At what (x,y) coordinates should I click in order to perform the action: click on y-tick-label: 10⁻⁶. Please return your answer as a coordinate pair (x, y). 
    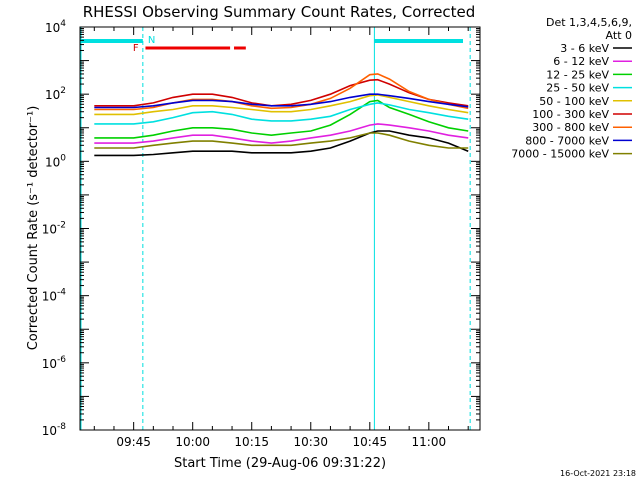
    Looking at the image, I should click on (54, 363).